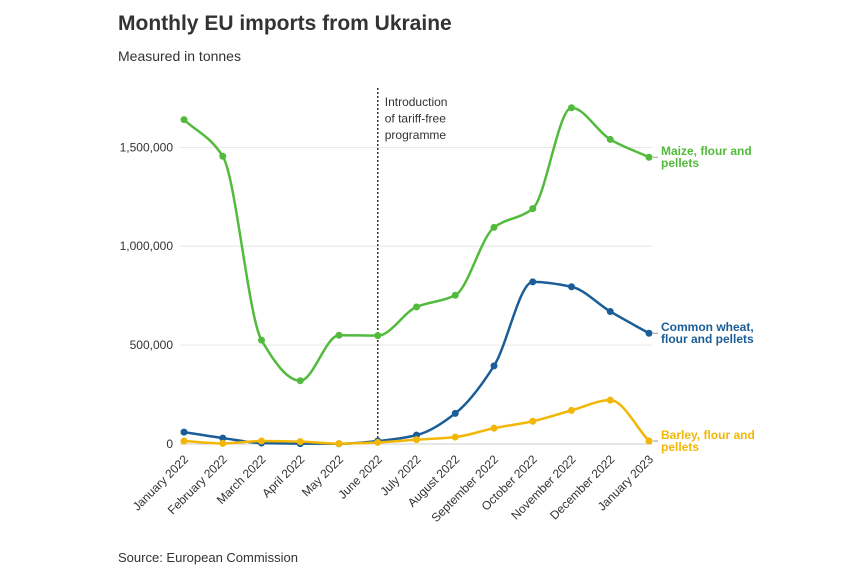 The width and height of the screenshot is (852, 588). What do you see at coordinates (707, 327) in the screenshot?
I see `series-label: Common wheat,` at bounding box center [707, 327].